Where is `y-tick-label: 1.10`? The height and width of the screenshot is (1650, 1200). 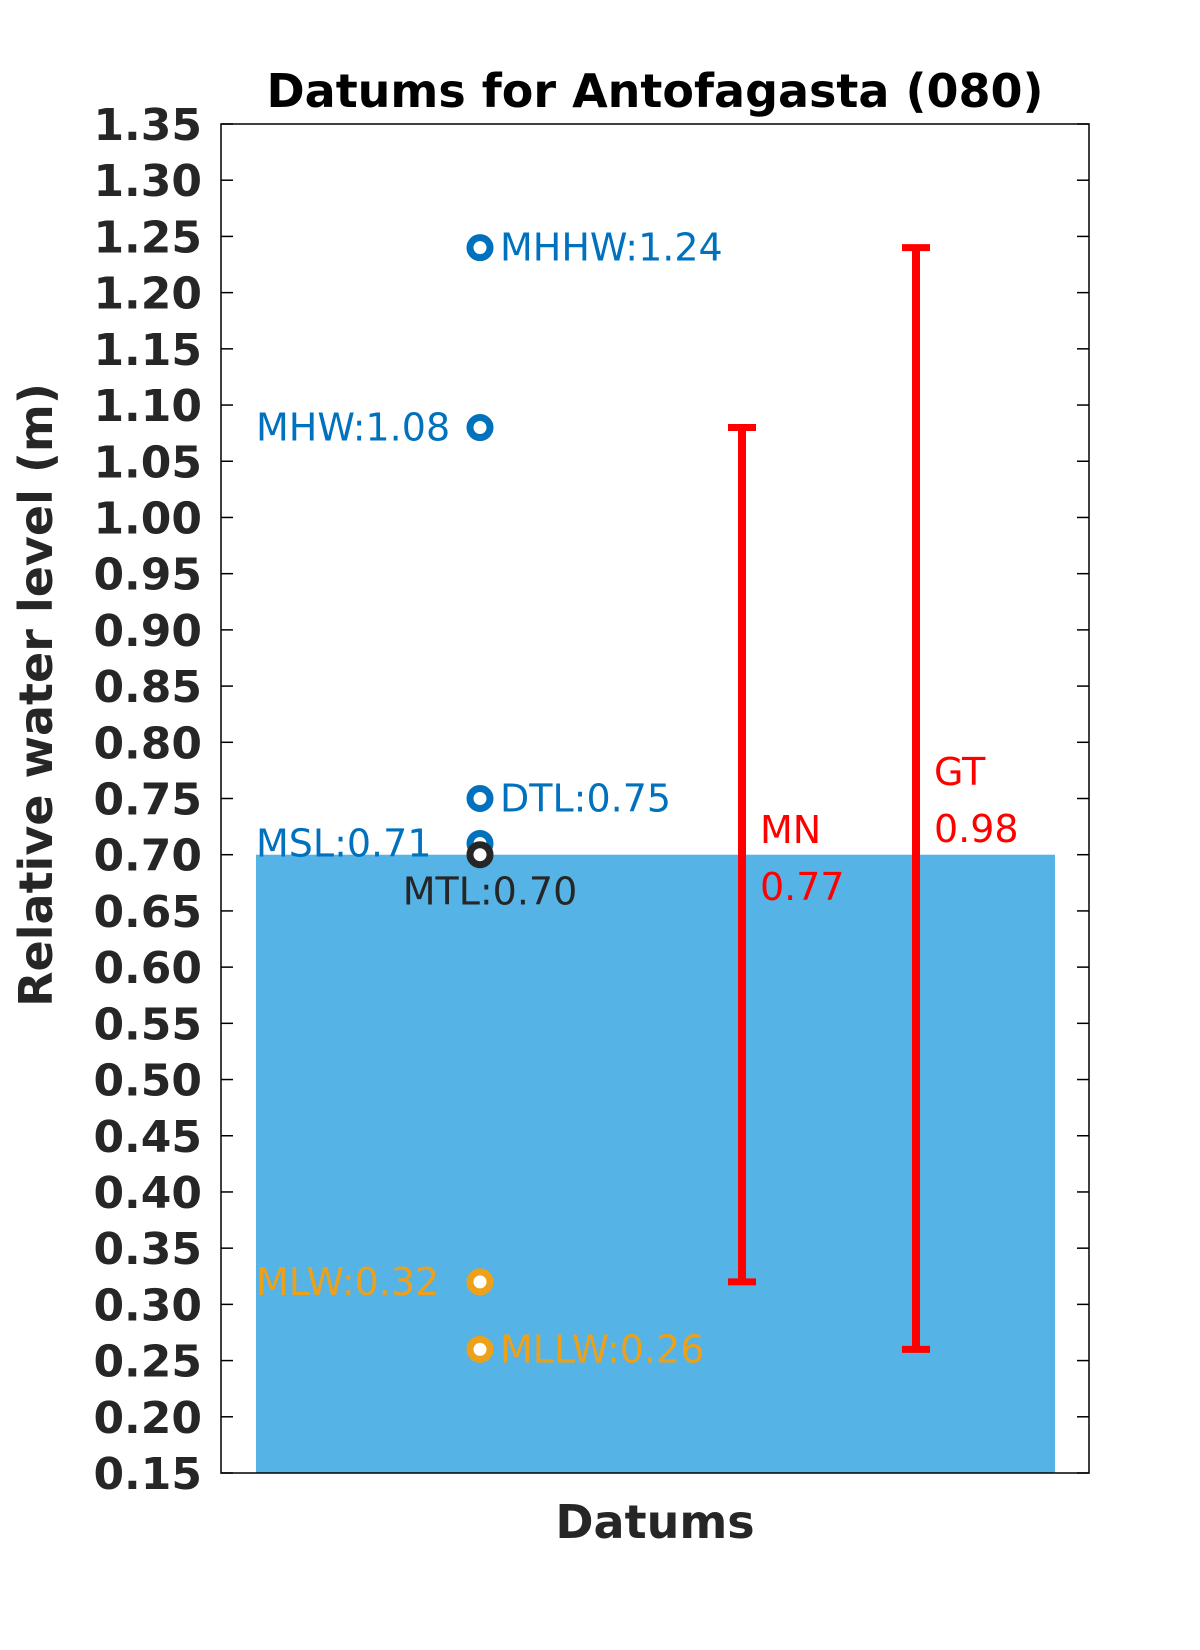
y-tick-label: 1.10 is located at coordinates (147, 406).